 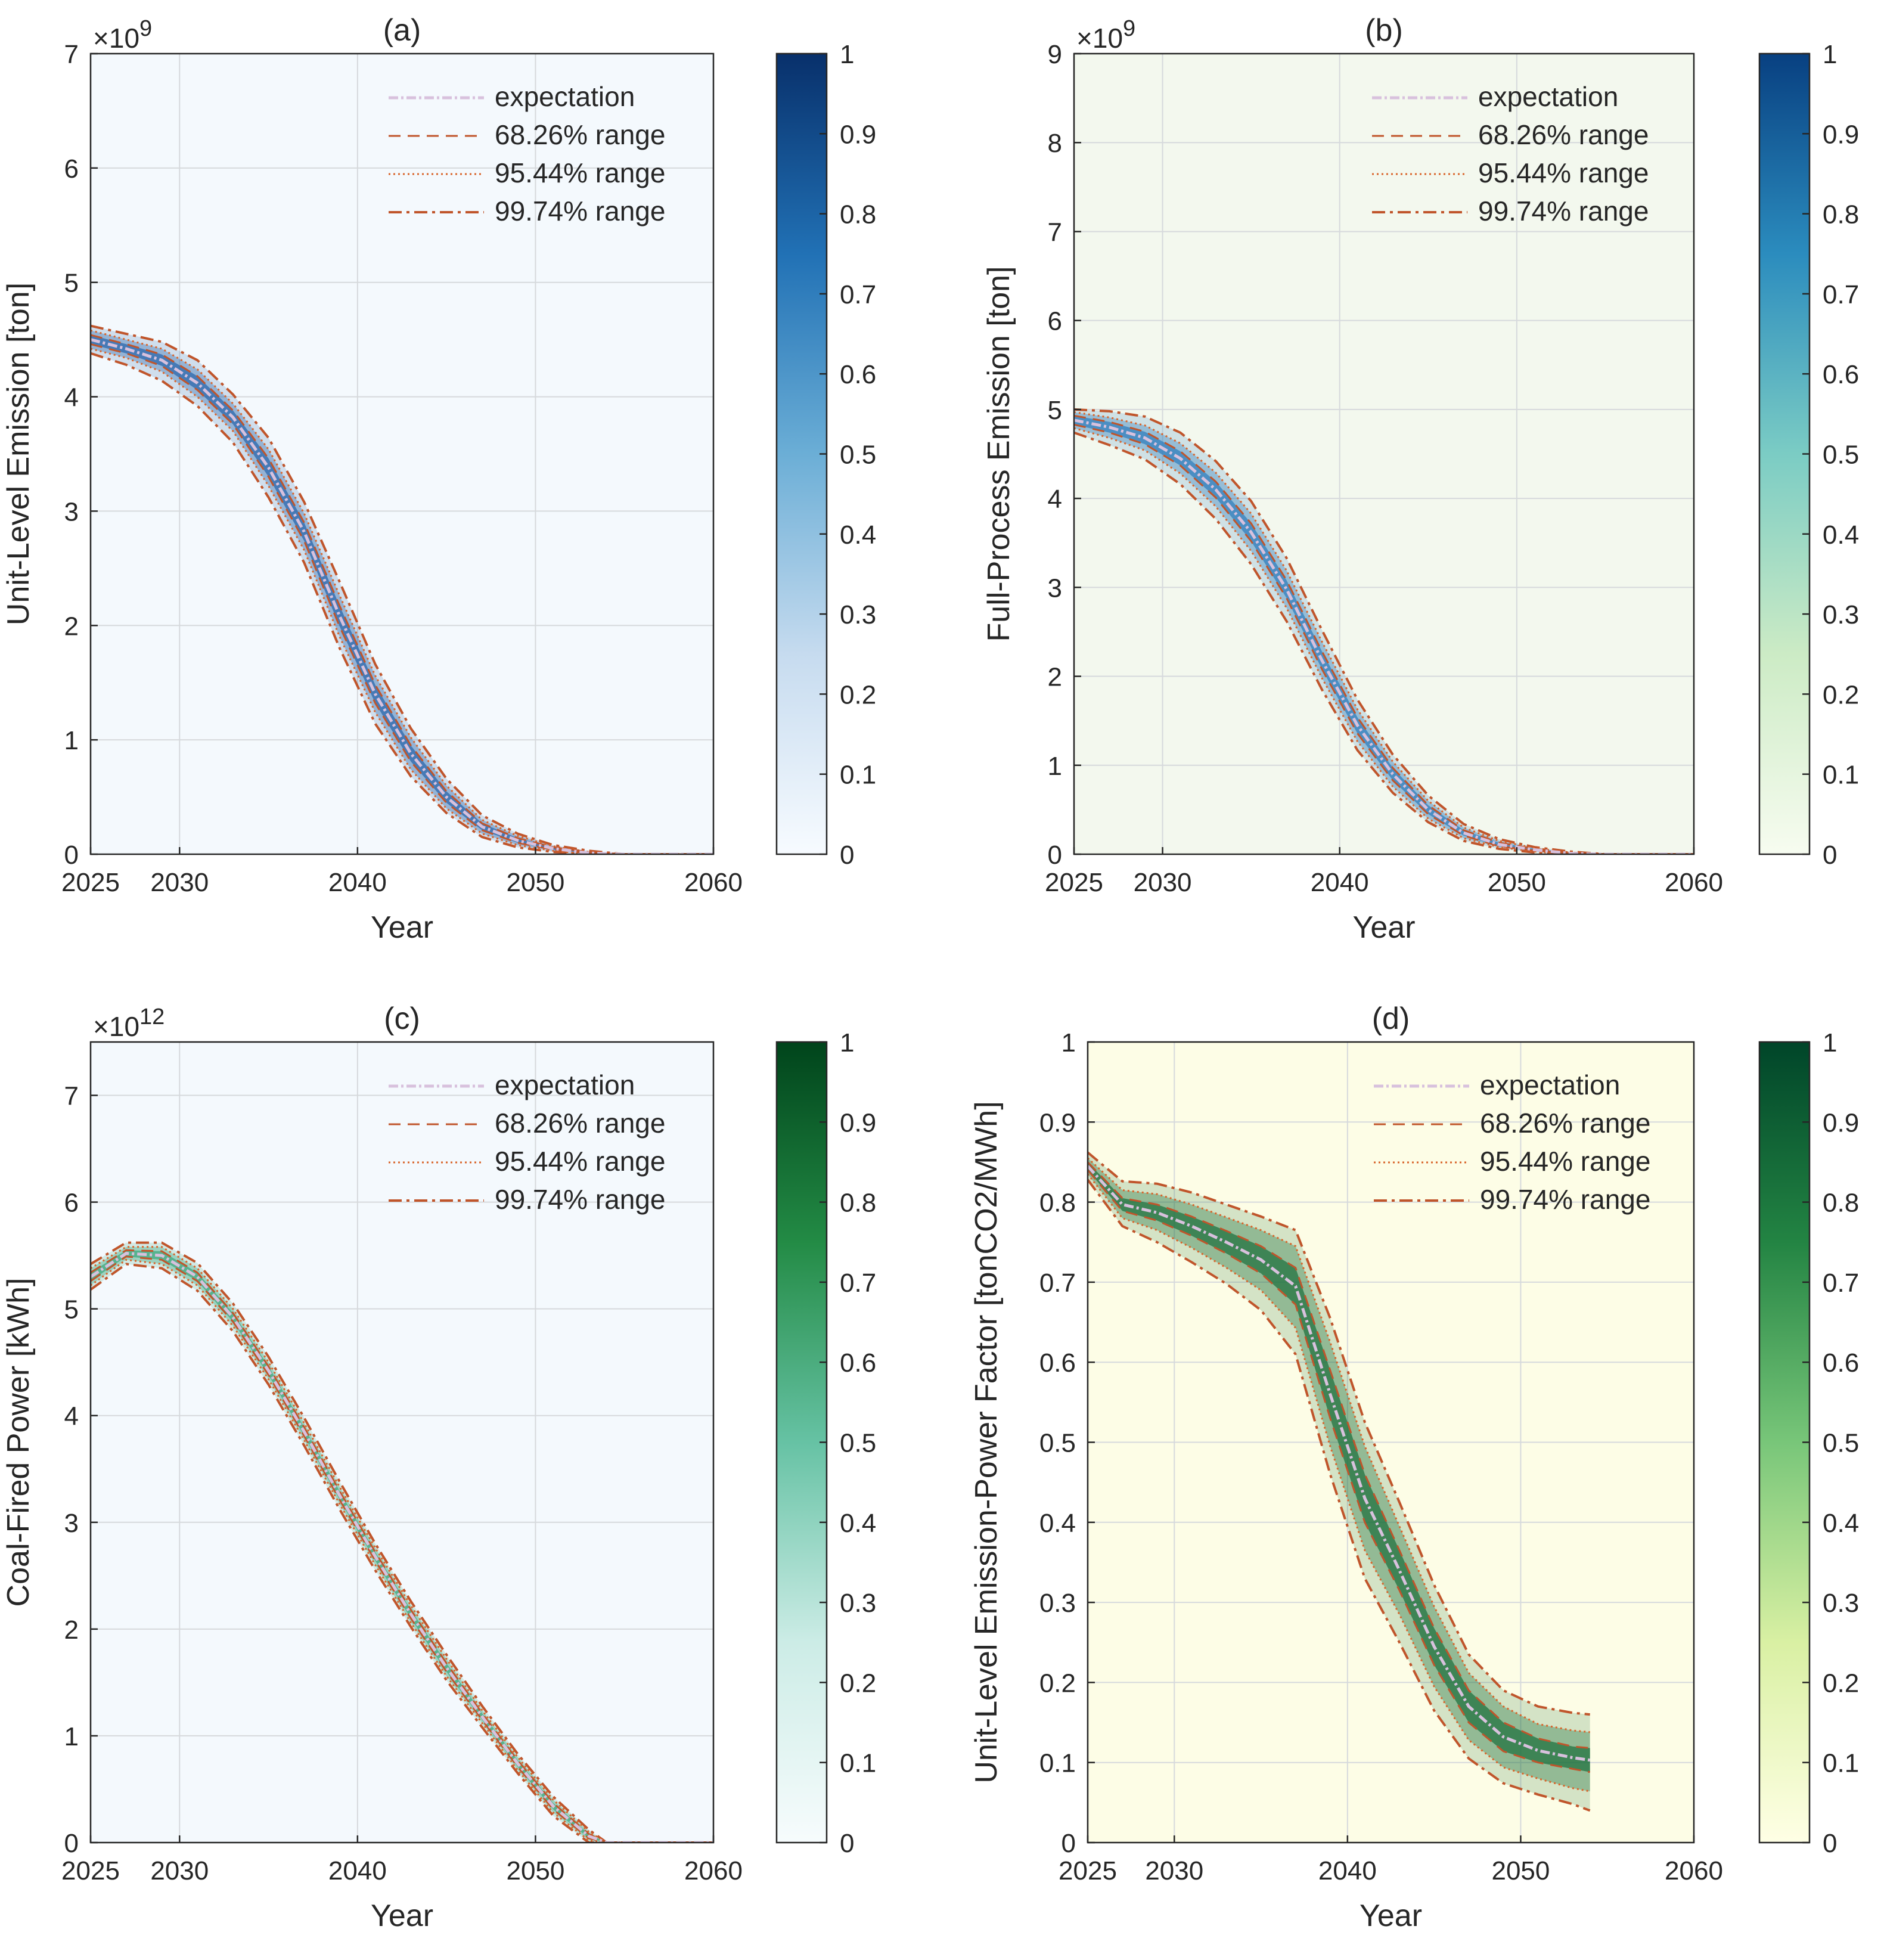 What do you see at coordinates (402, 30) in the screenshot?
I see `subplot-title: (a)` at bounding box center [402, 30].